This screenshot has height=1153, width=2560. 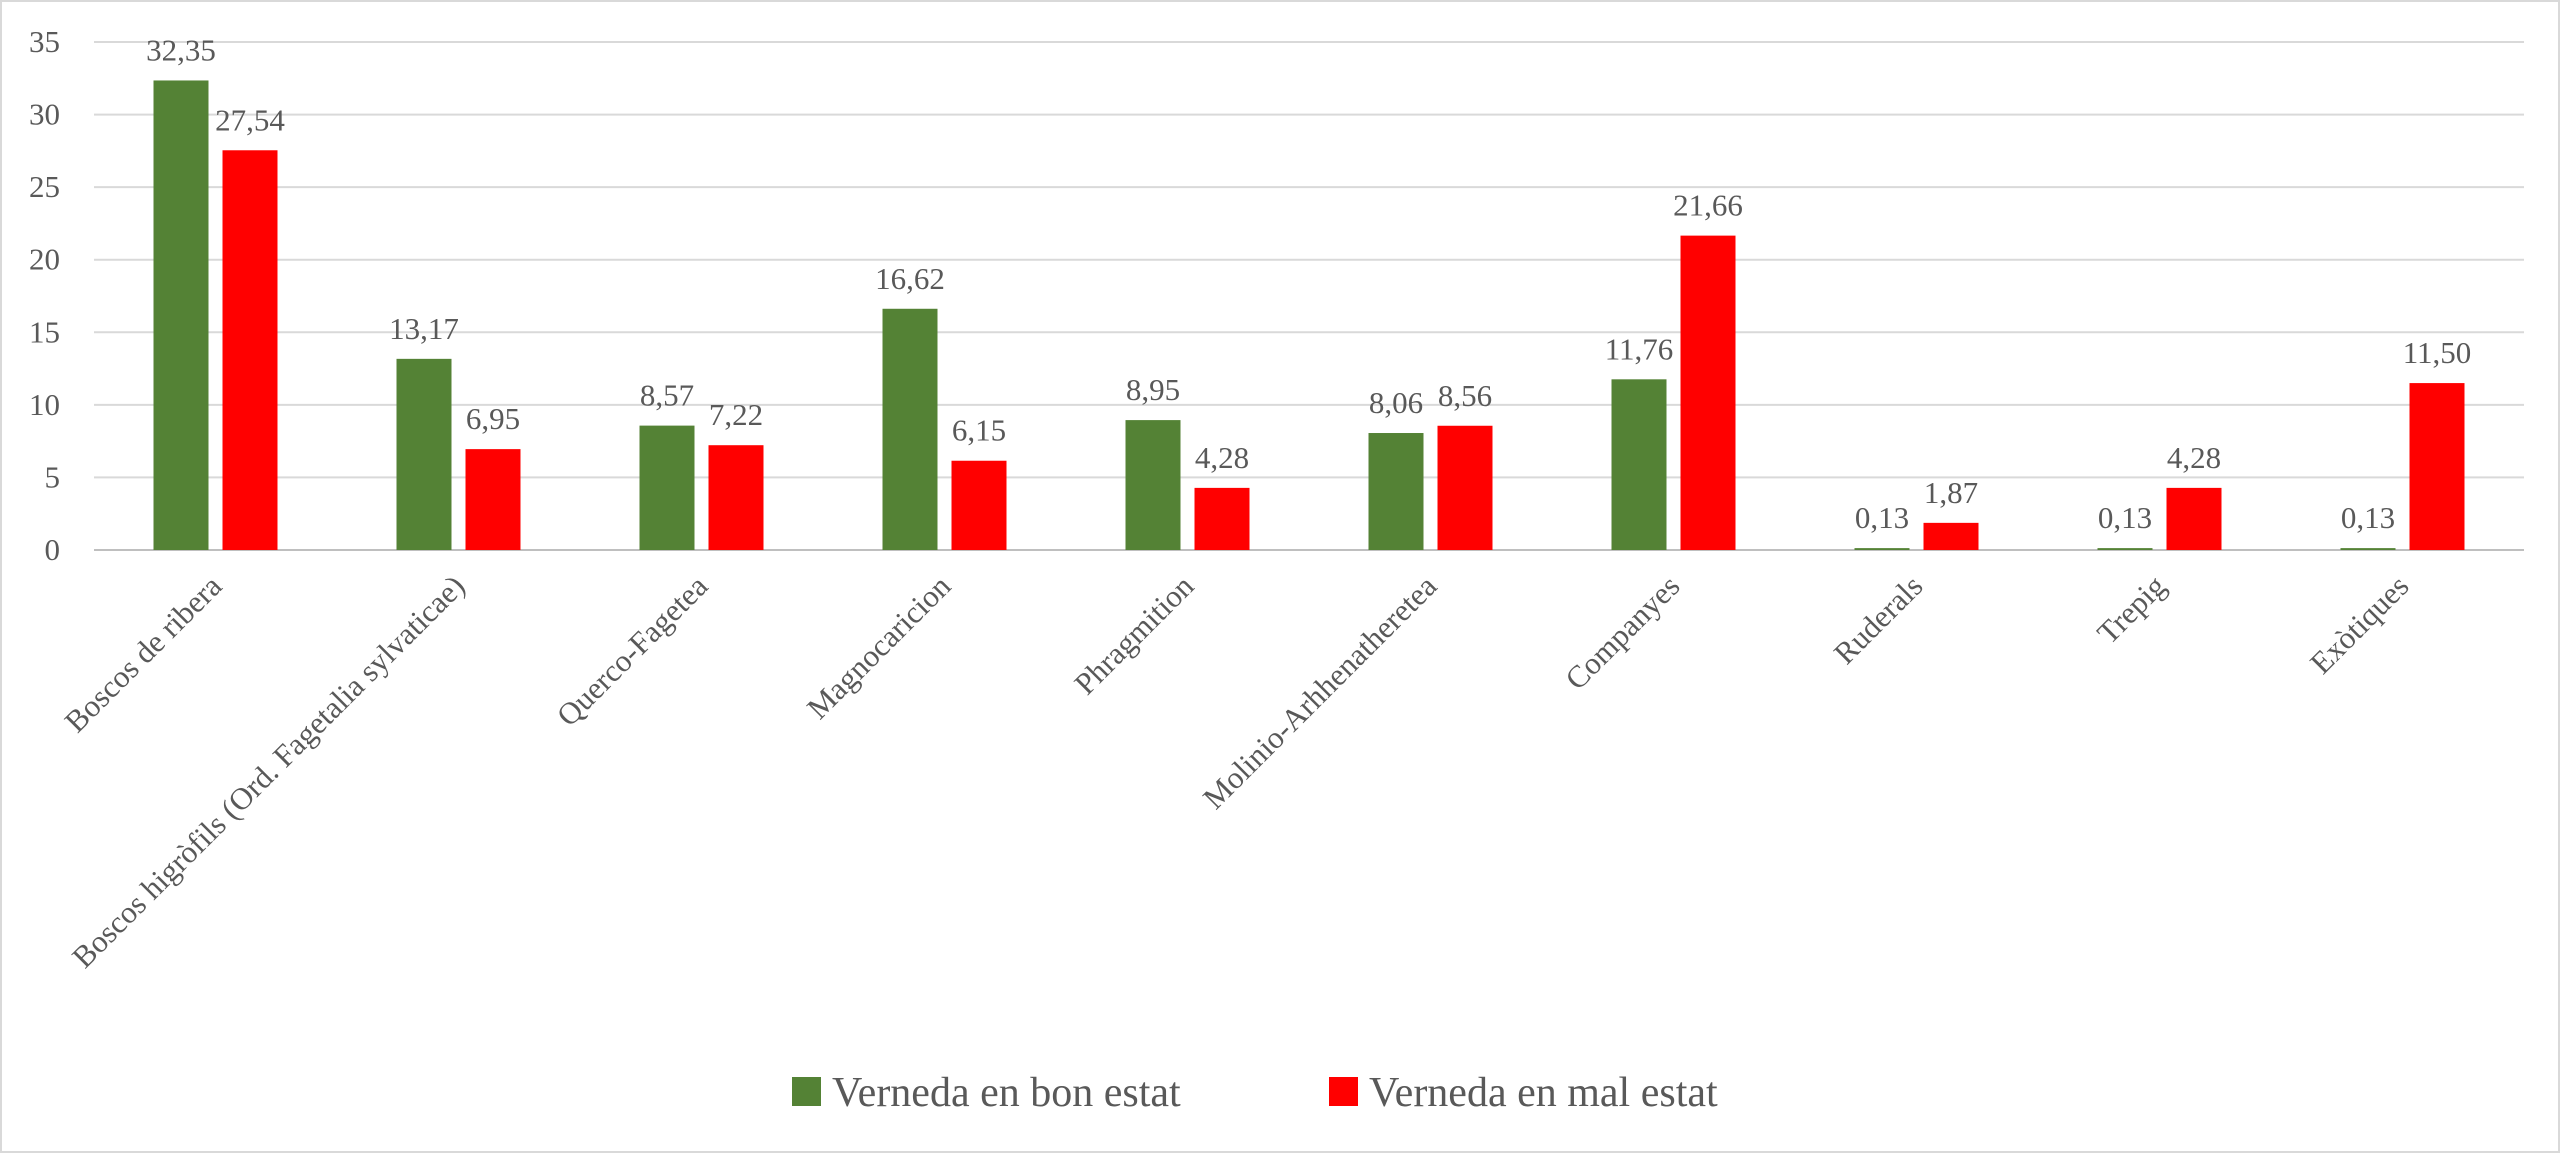 What do you see at coordinates (1465, 395) in the screenshot?
I see `data-label: 8,56` at bounding box center [1465, 395].